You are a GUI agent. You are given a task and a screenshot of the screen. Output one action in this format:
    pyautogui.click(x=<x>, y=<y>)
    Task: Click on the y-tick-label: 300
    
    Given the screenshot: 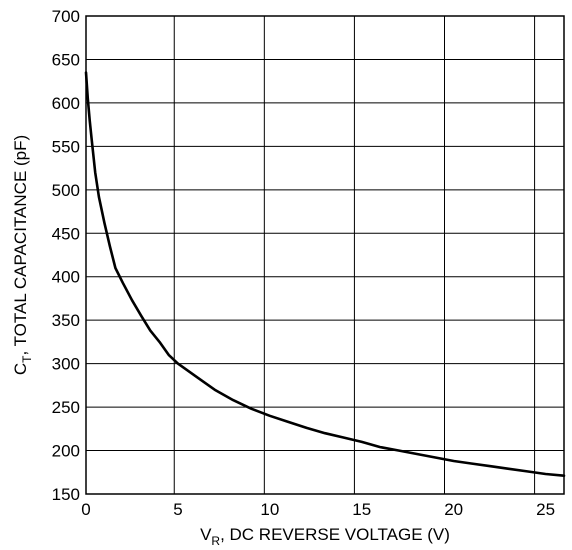 What is the action you would take?
    pyautogui.click(x=66, y=364)
    